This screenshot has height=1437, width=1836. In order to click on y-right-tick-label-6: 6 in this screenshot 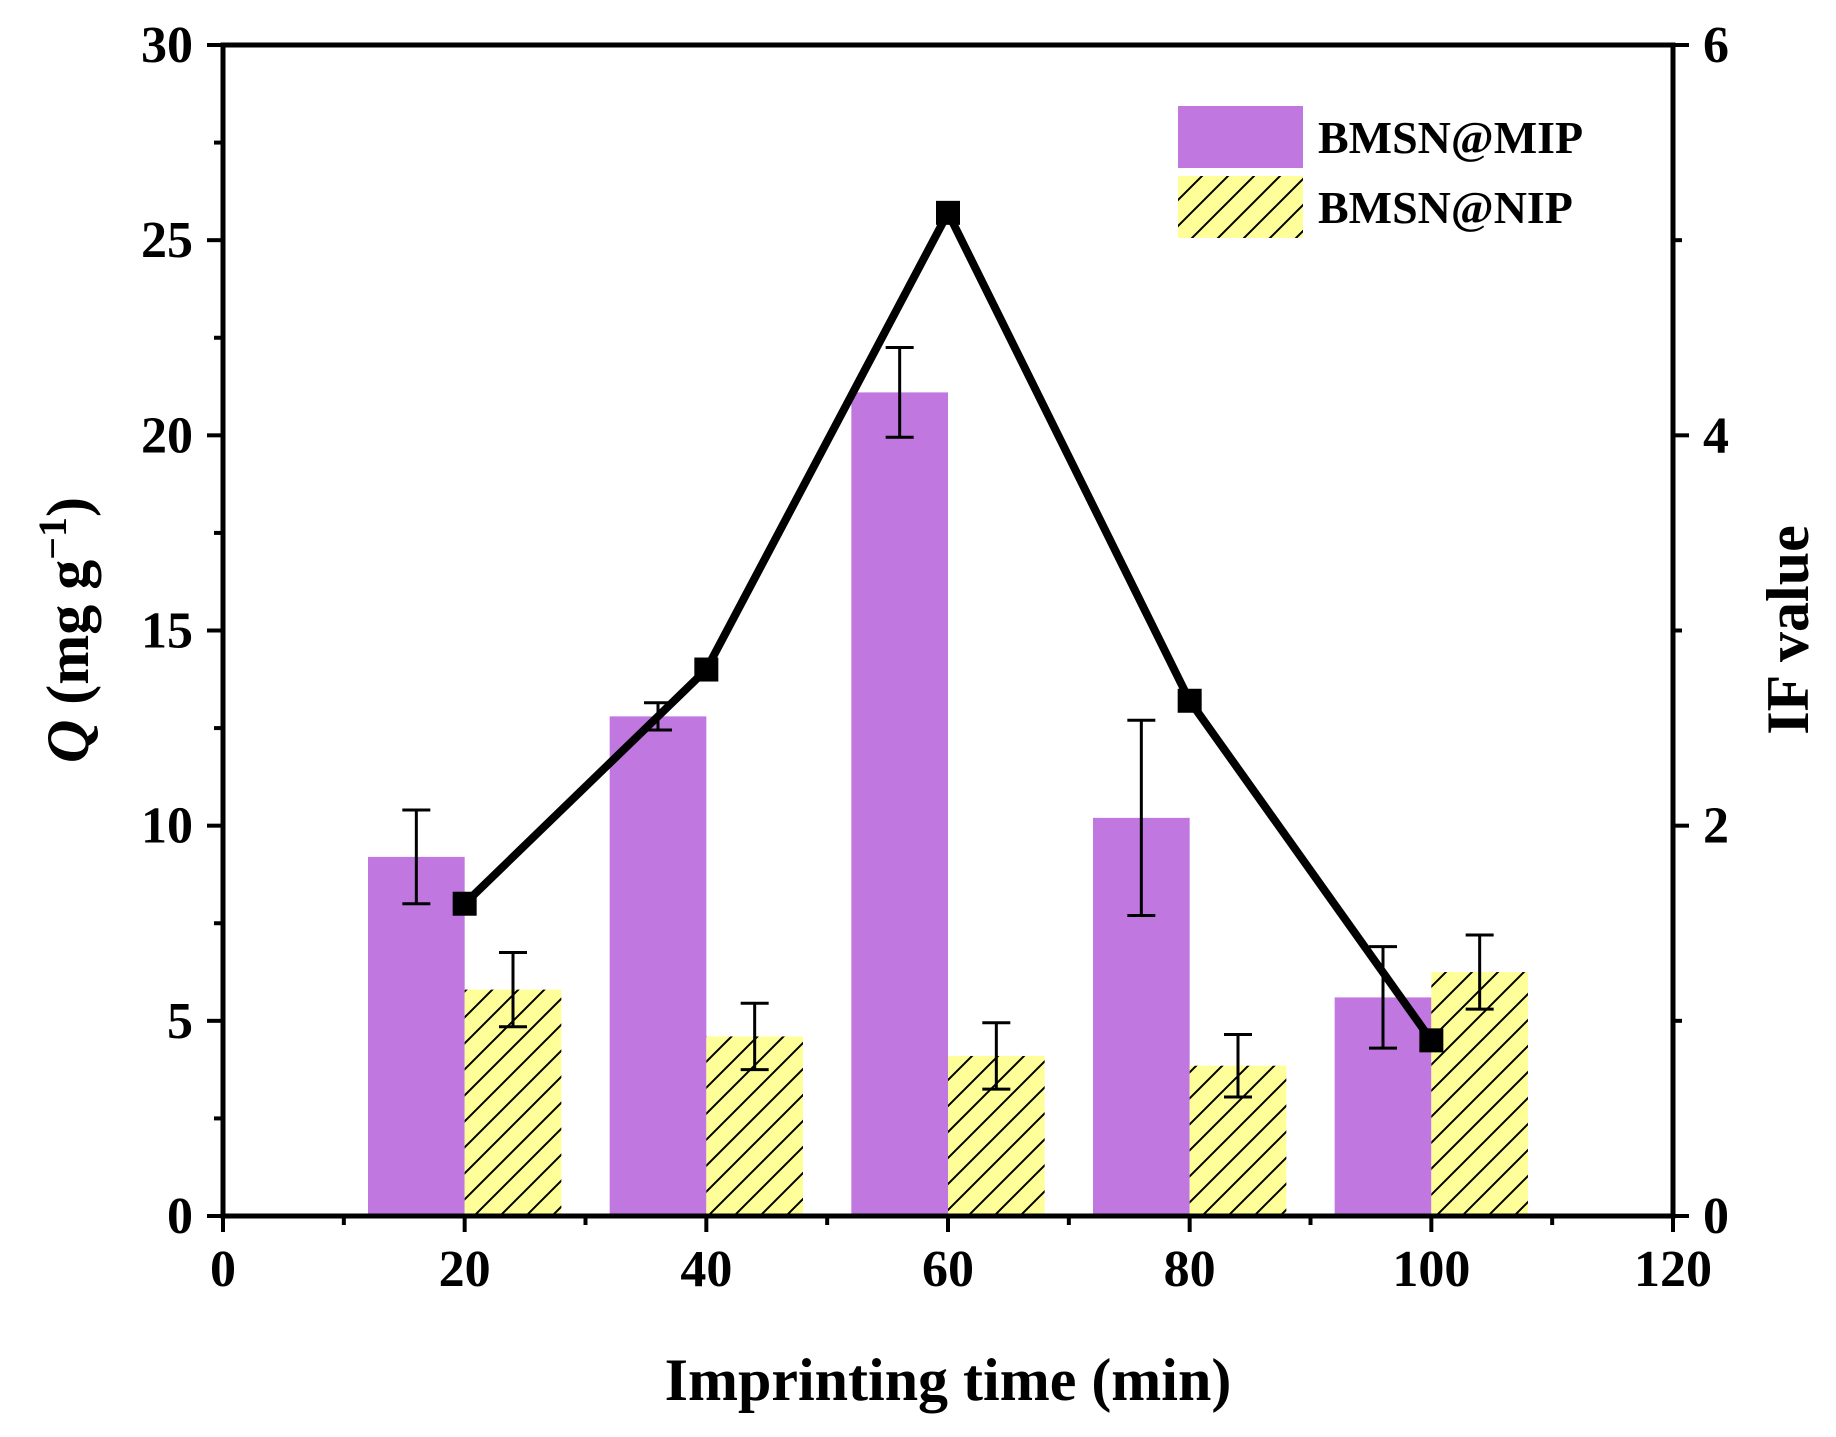, I will do `click(1716, 45)`.